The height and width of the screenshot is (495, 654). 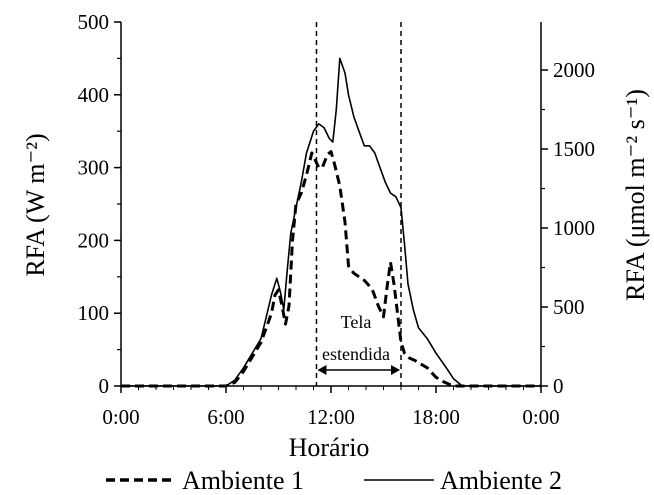 I want to click on x-tick-label: 12:00, so click(x=331, y=417).